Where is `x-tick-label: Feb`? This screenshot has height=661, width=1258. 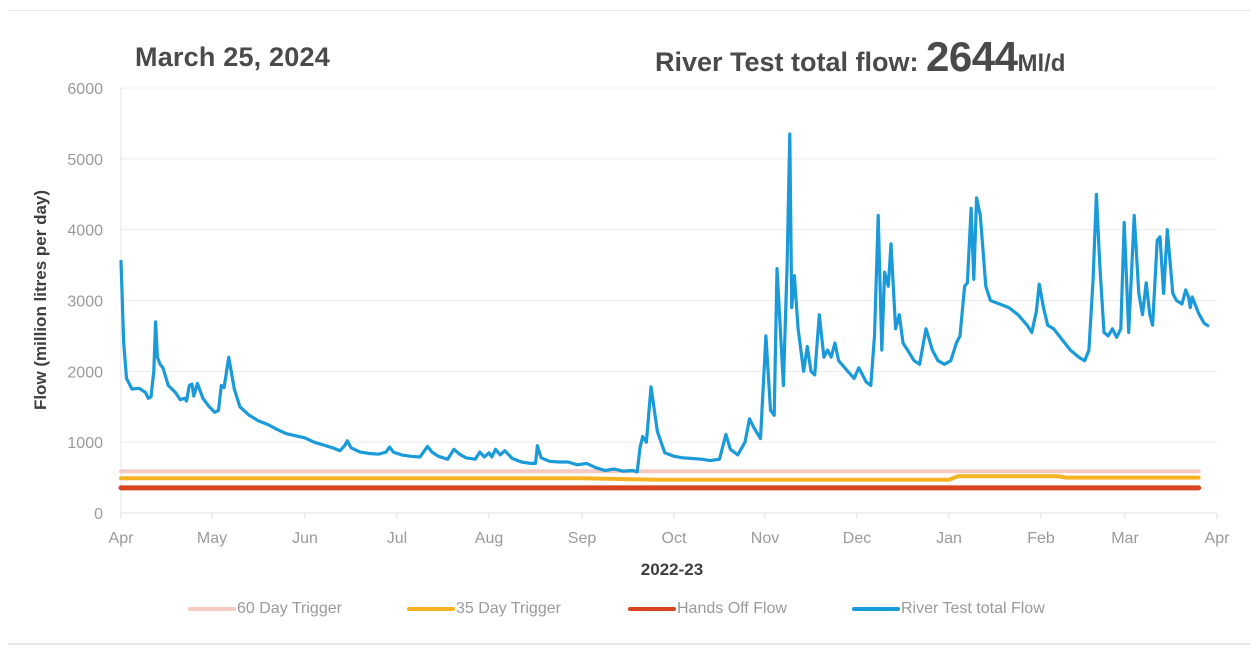
x-tick-label: Feb is located at coordinates (1041, 538).